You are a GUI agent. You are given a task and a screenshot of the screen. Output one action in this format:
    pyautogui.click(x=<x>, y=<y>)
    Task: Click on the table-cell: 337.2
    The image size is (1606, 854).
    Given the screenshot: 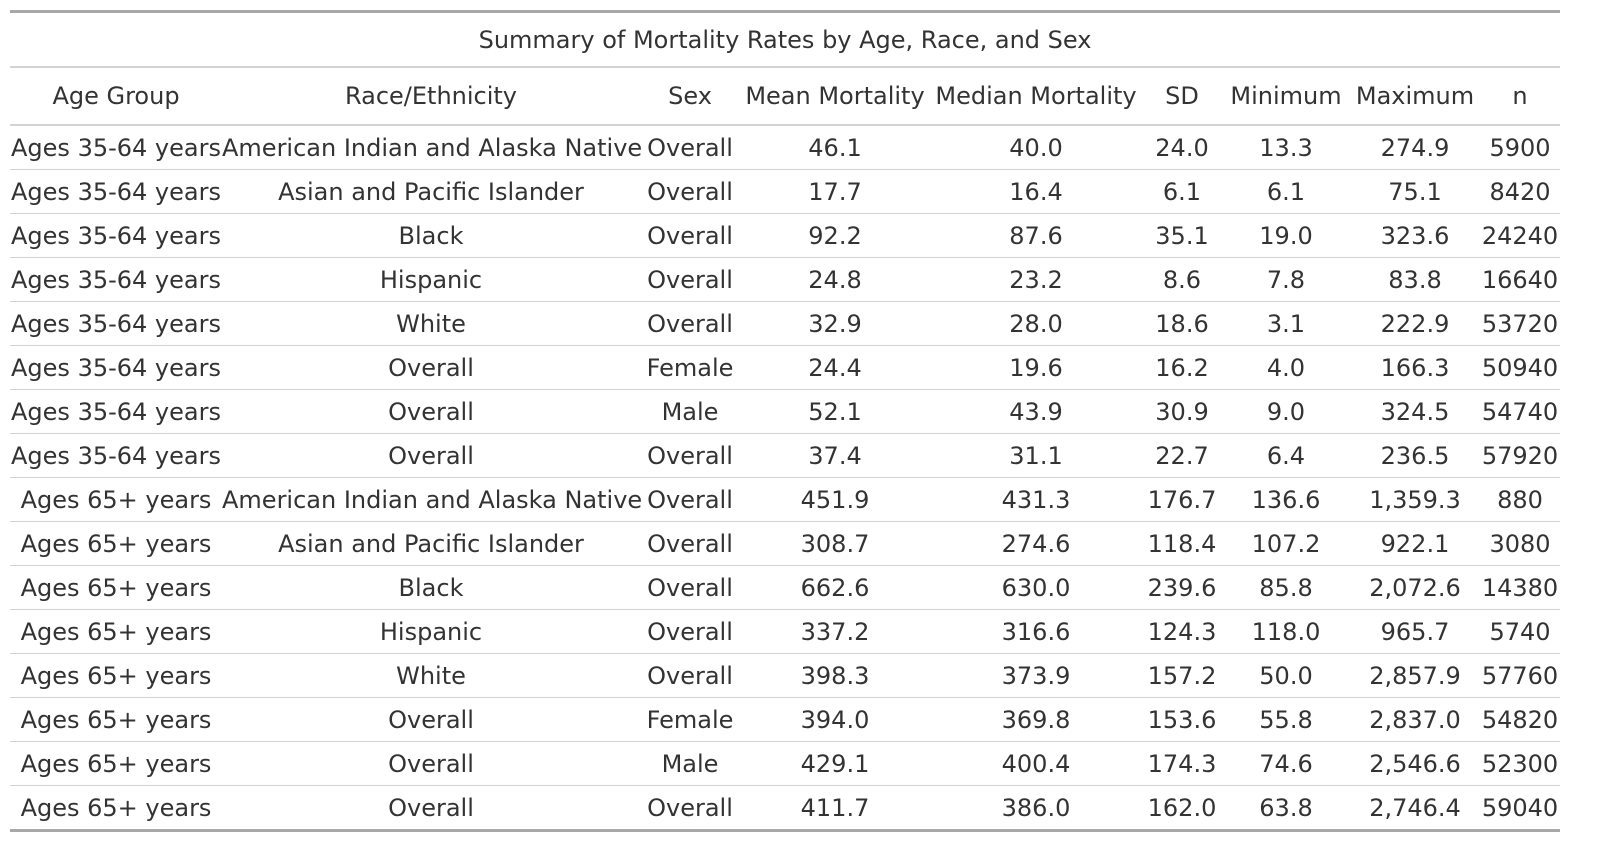 What is the action you would take?
    pyautogui.click(x=835, y=631)
    